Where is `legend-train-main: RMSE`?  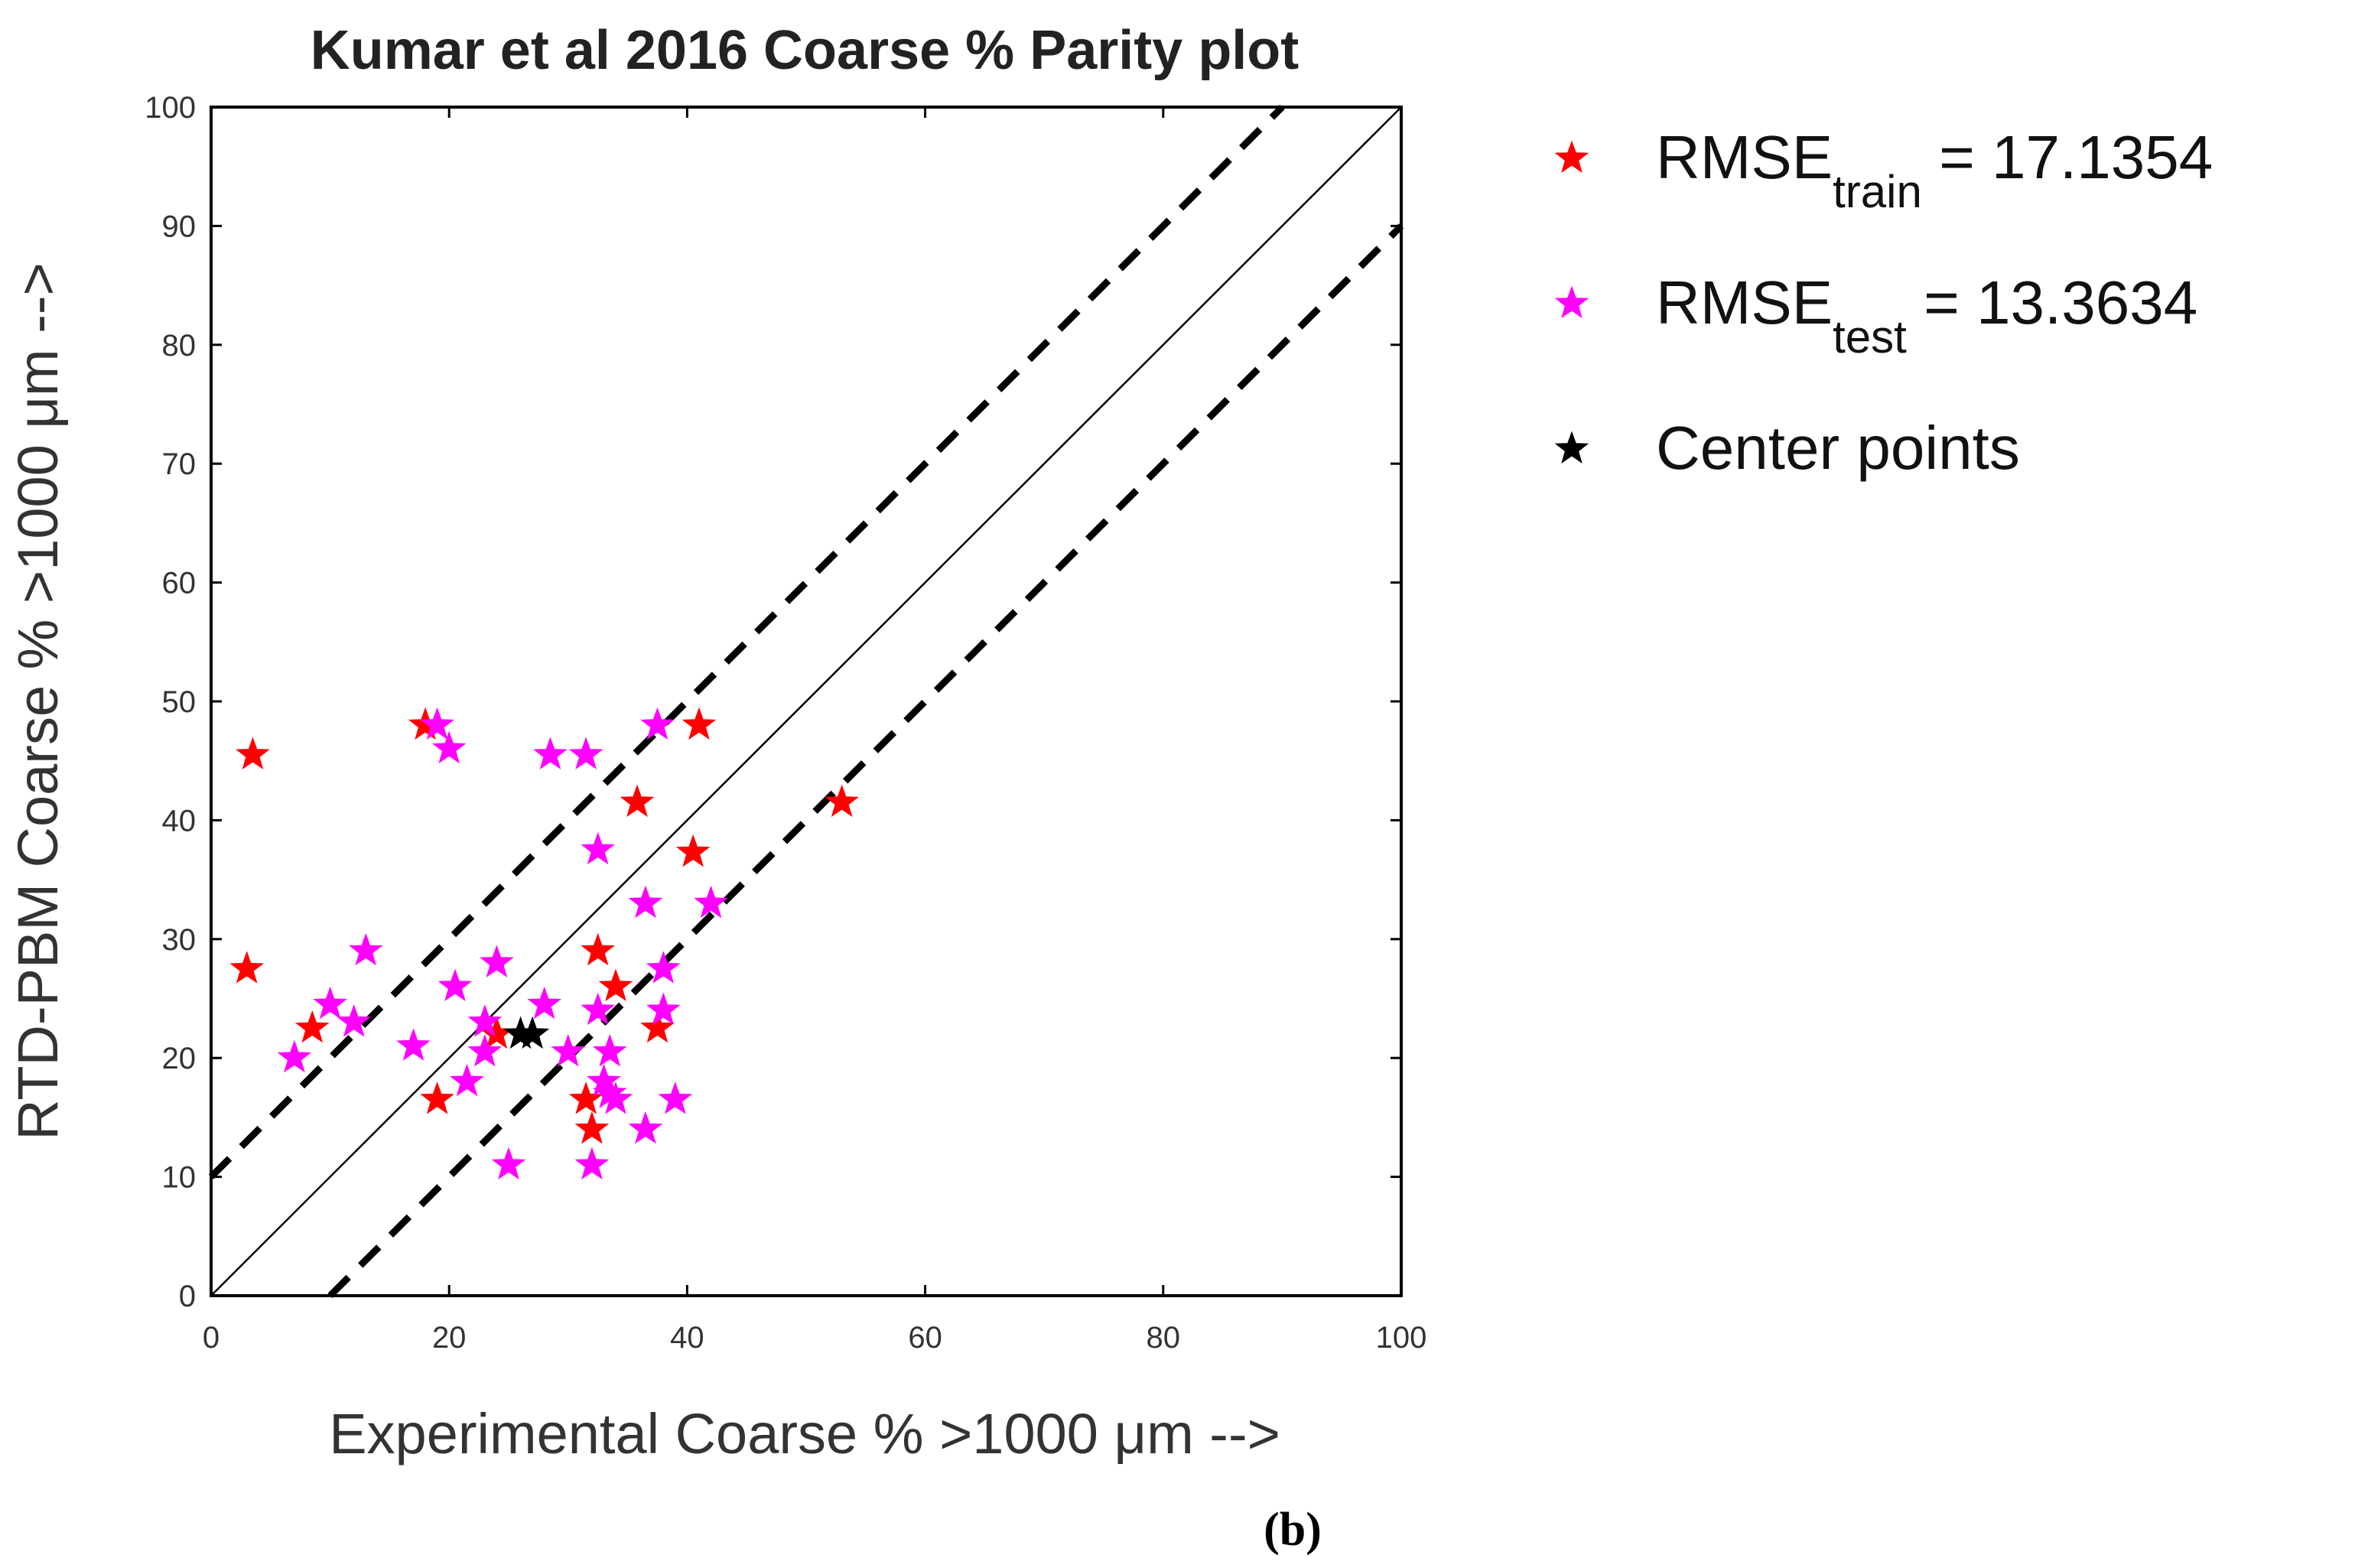 legend-train-main: RMSE is located at coordinates (1744, 157).